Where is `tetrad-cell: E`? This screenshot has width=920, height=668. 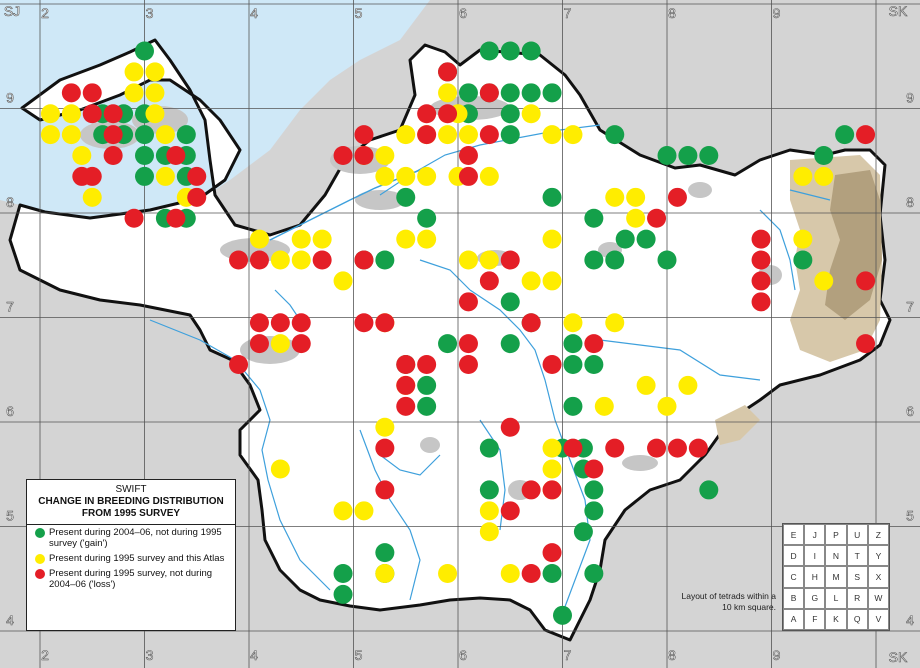
tetrad-cell: E is located at coordinates (794, 535).